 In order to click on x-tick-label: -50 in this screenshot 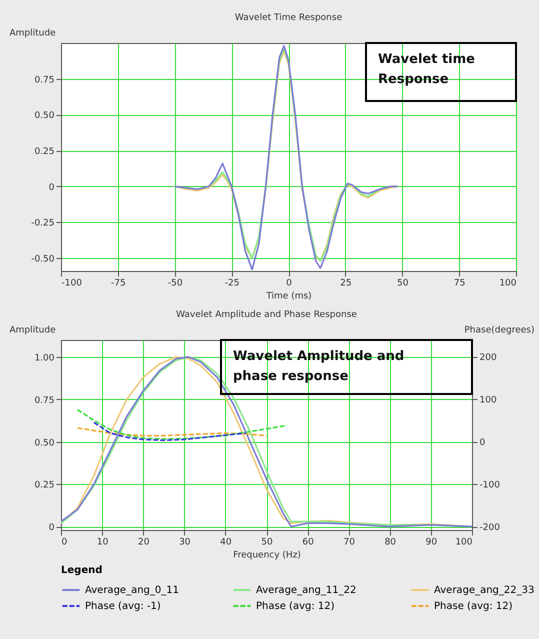, I will do `click(175, 283)`.